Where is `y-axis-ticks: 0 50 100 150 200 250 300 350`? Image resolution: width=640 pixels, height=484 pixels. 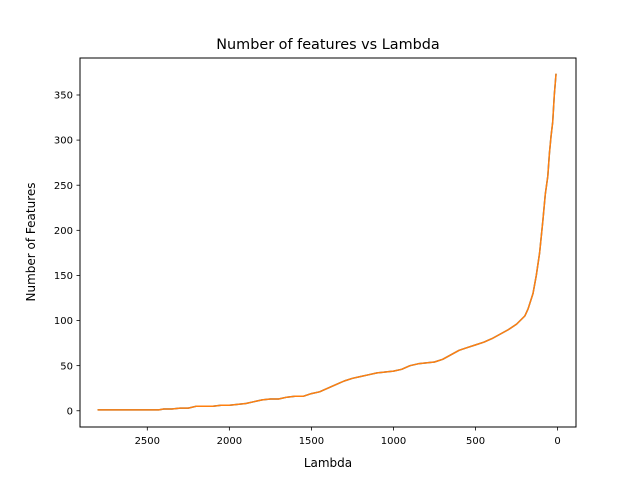
y-axis-ticks: 0 50 100 150 200 250 300 350 is located at coordinates (67, 254).